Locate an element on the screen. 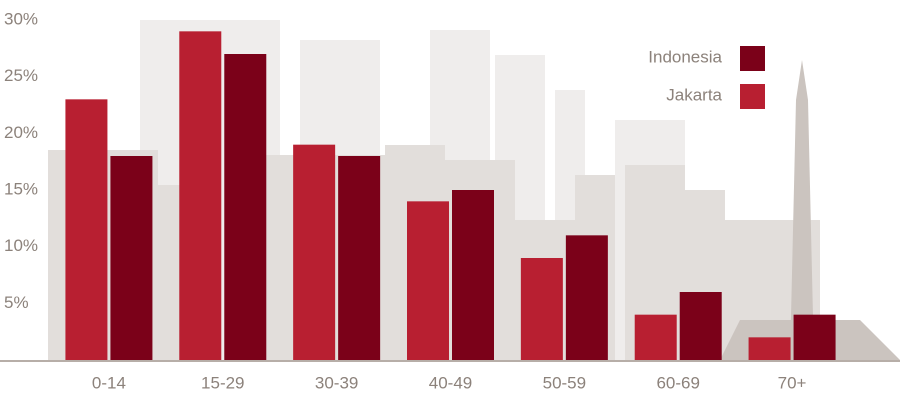 Image resolution: width=900 pixels, height=397 pixels. y-tick-label: 20% is located at coordinates (21, 132).